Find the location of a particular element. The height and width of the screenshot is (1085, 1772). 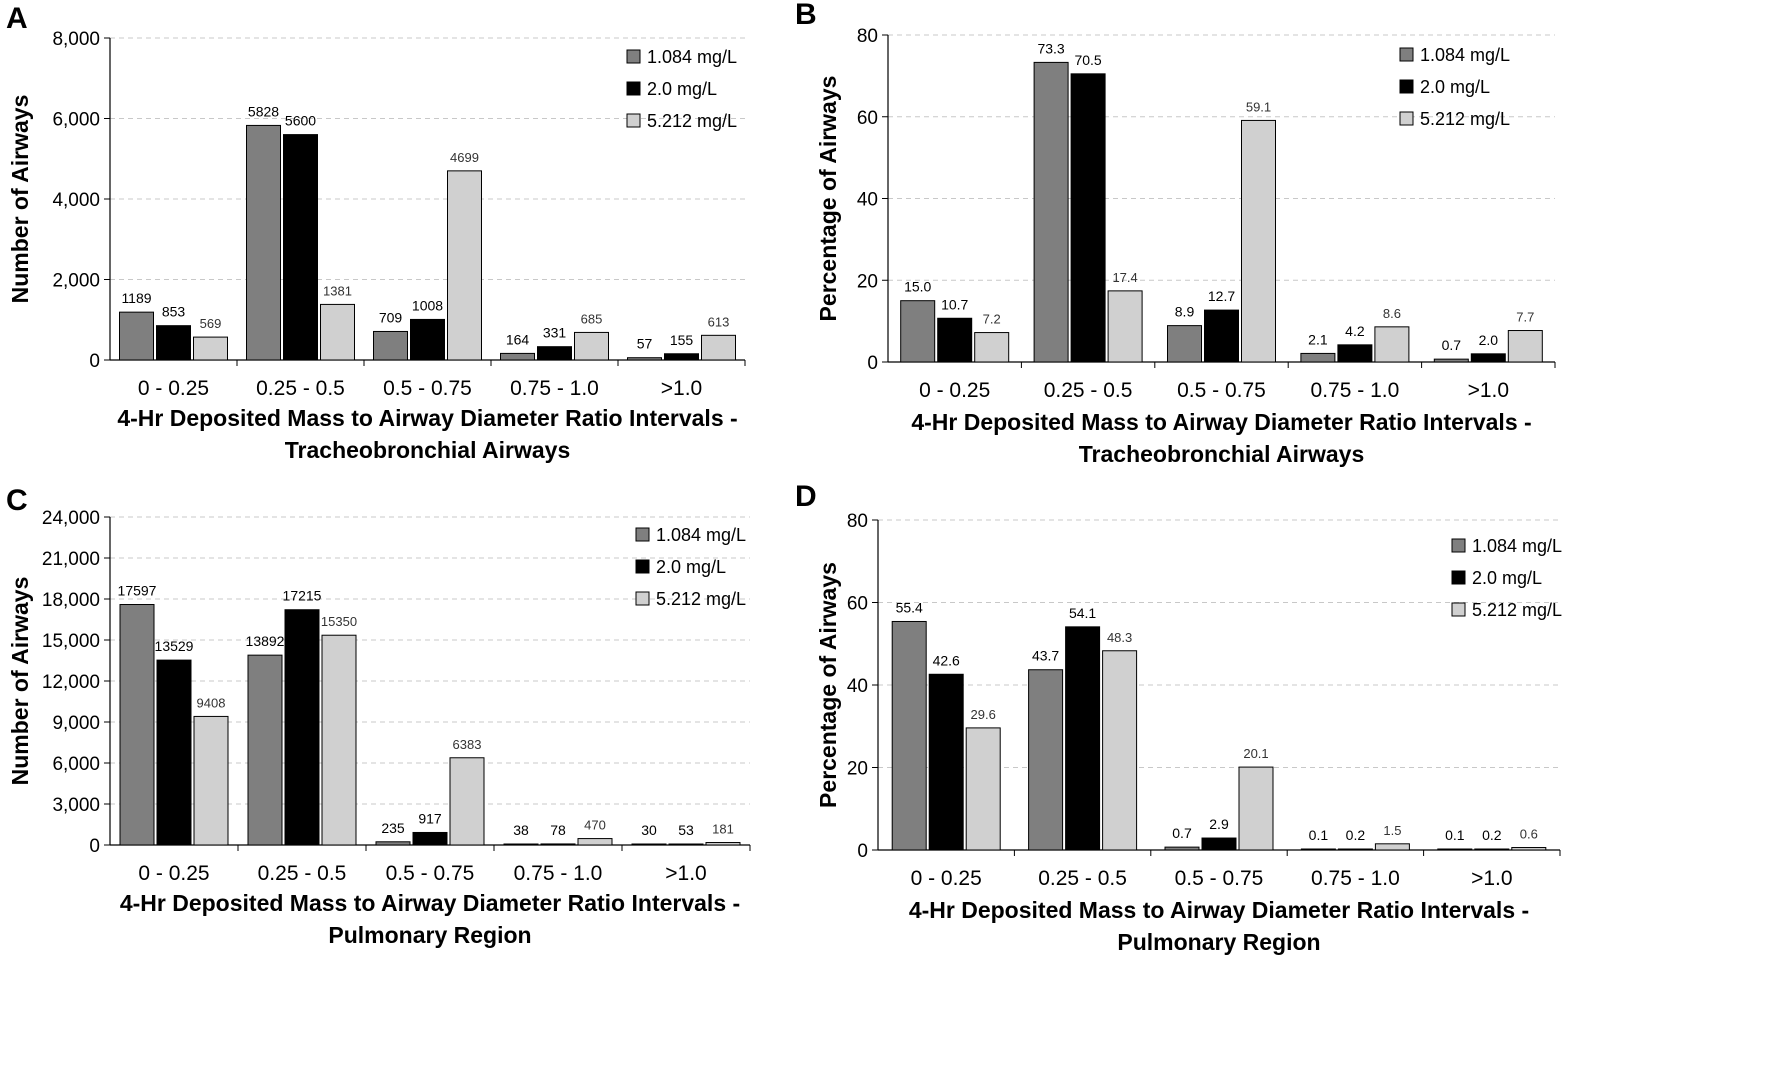

data-label: 709 is located at coordinates (391, 317).